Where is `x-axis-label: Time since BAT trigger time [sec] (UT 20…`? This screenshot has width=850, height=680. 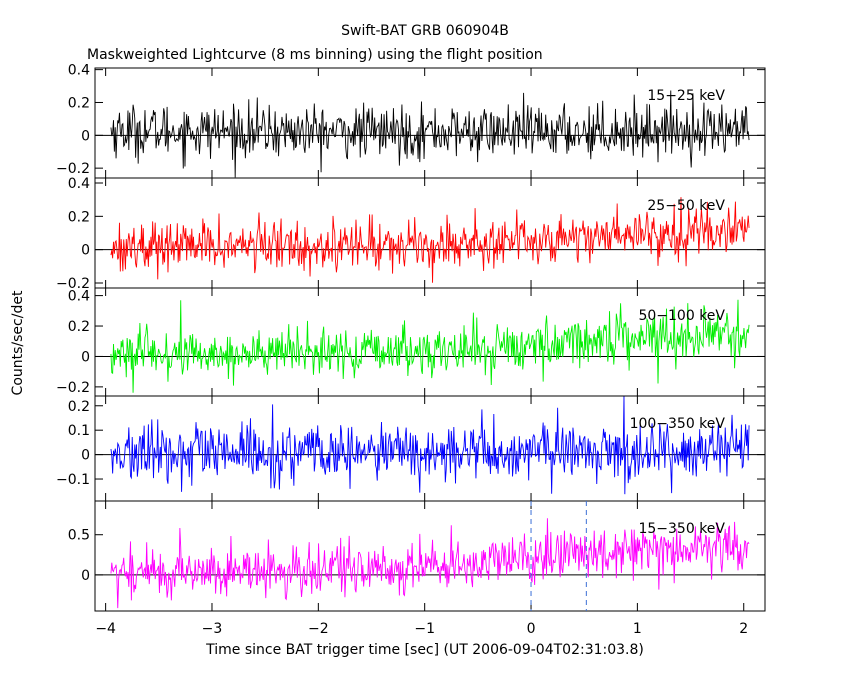
x-axis-label: Time since BAT trigger time [sec] (UT 20… is located at coordinates (424, 650).